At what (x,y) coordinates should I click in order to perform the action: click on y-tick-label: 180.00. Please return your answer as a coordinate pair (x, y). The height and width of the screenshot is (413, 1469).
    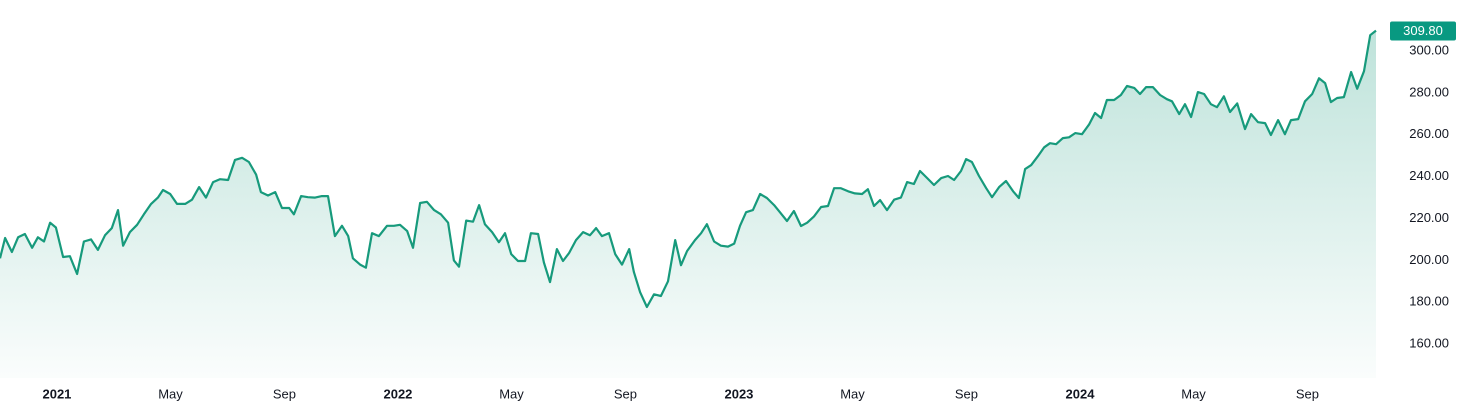
    Looking at the image, I should click on (1429, 301).